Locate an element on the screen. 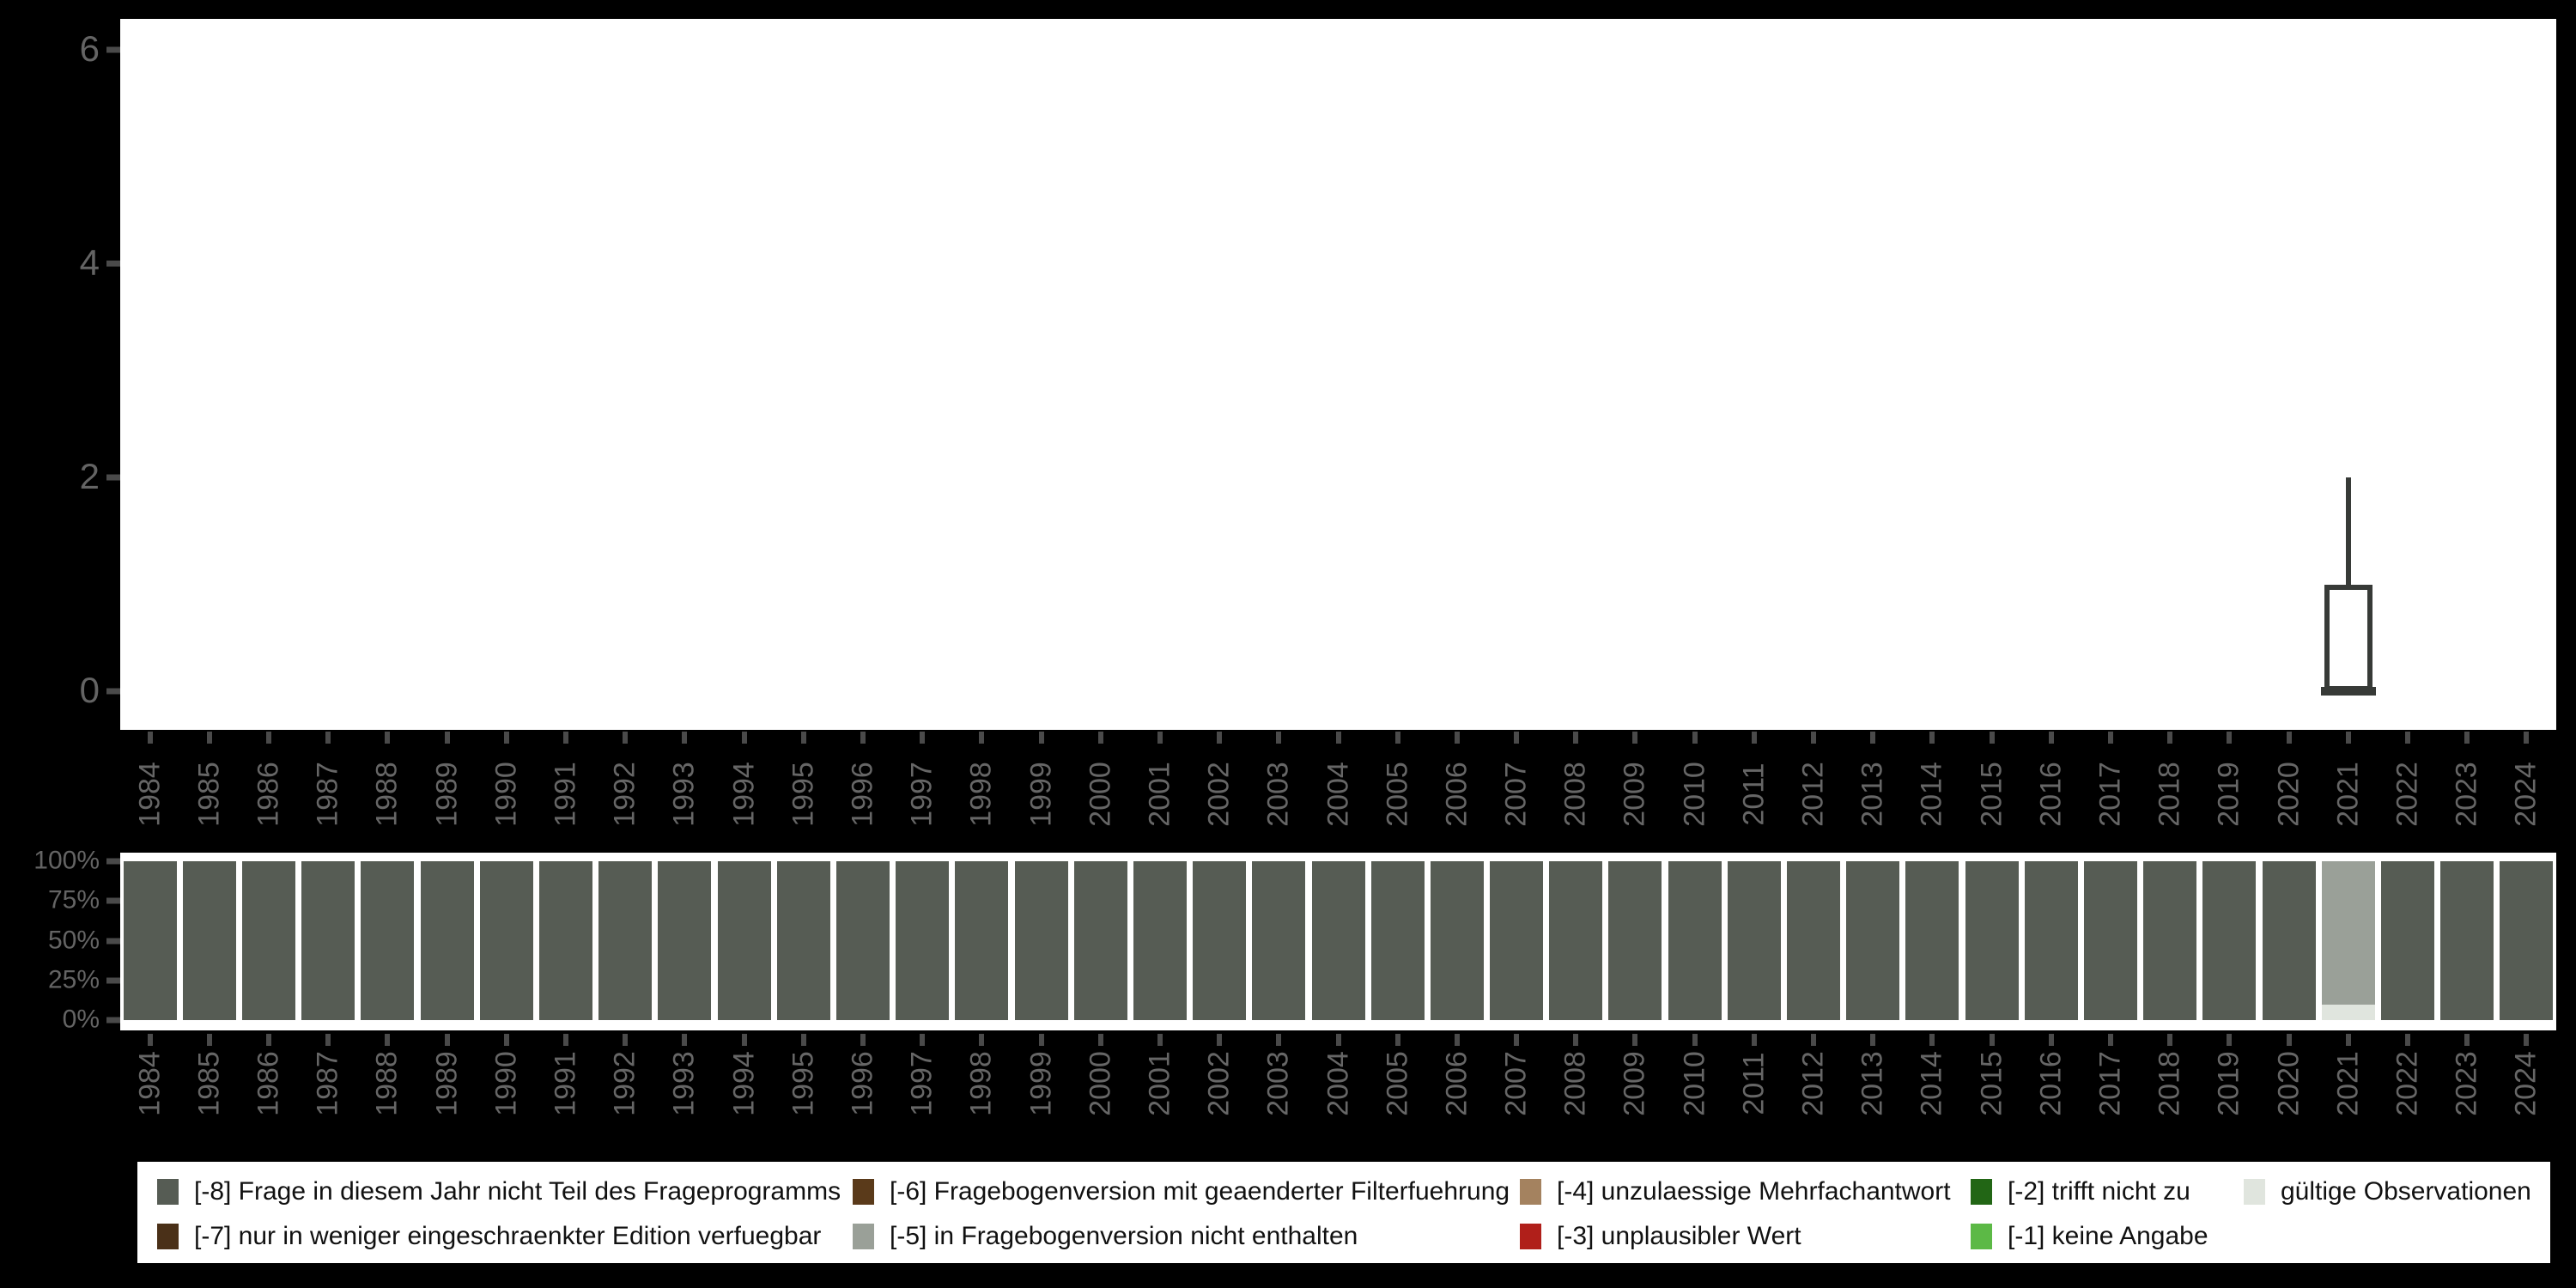  x-tick-label: 2008 is located at coordinates (1575, 1083).